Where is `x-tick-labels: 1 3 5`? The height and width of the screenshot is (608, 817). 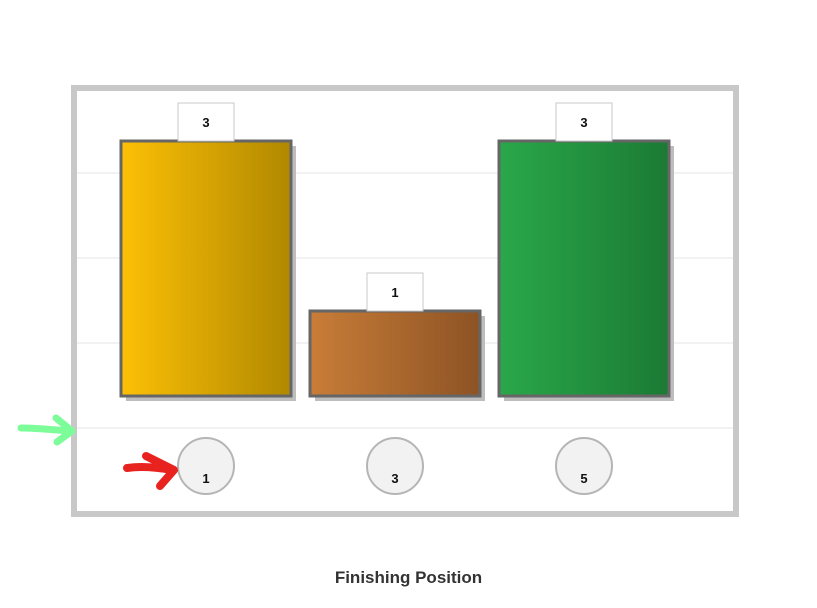
x-tick-labels: 1 3 5 is located at coordinates (395, 466).